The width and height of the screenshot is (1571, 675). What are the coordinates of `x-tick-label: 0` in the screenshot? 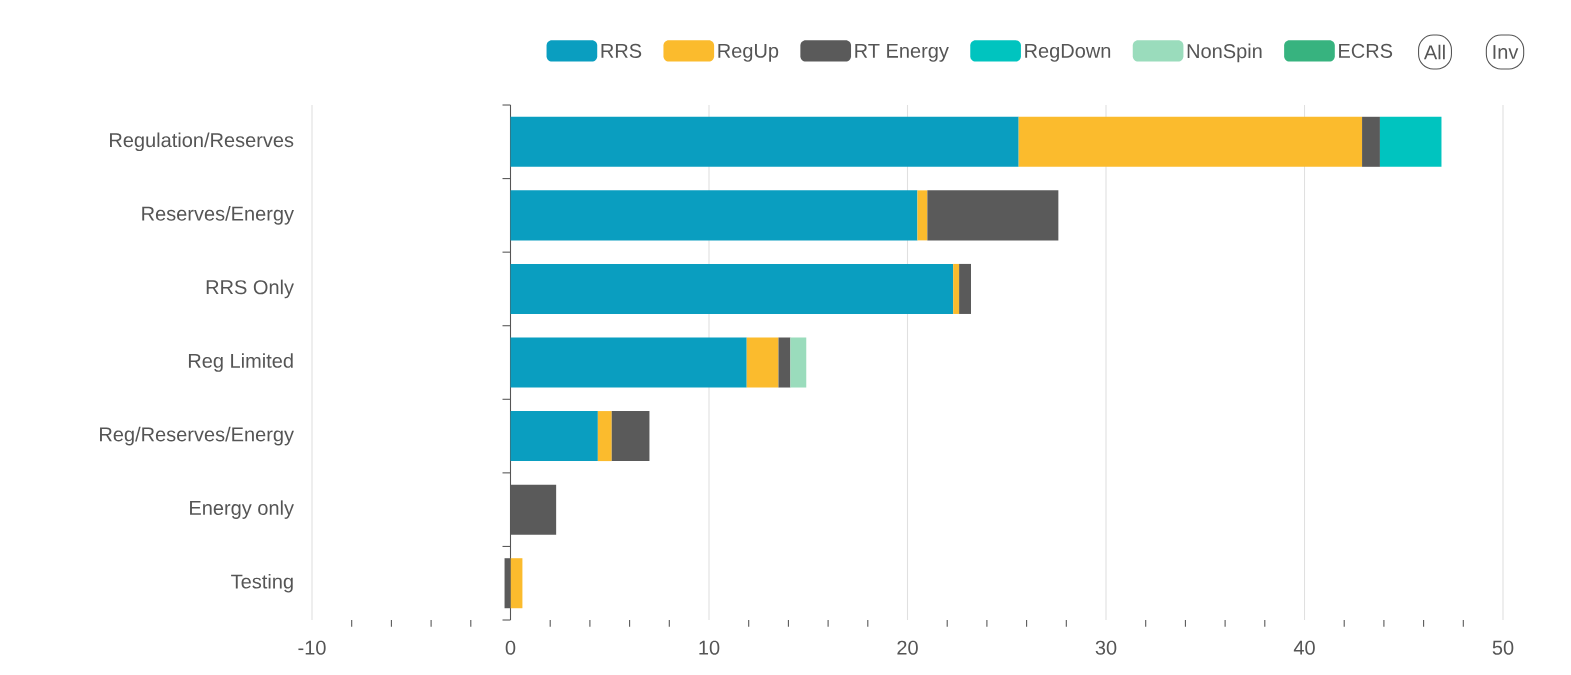 It's located at (510, 647).